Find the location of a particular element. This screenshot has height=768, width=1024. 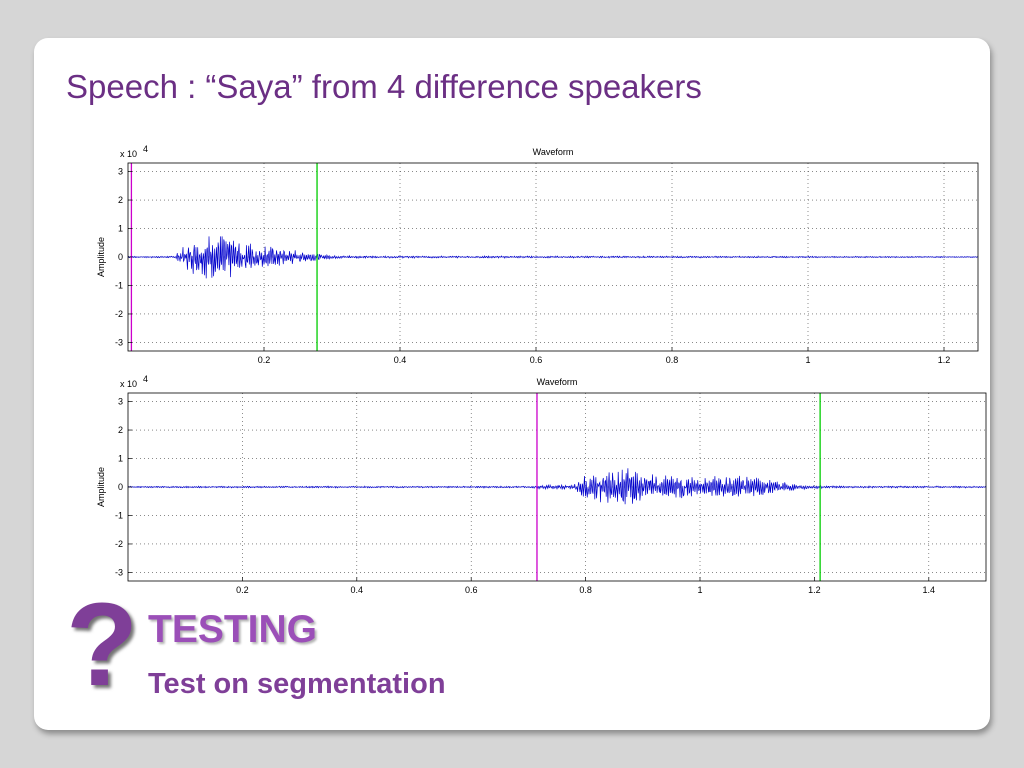

chart2-y-exponent: 4 is located at coordinates (145, 379).